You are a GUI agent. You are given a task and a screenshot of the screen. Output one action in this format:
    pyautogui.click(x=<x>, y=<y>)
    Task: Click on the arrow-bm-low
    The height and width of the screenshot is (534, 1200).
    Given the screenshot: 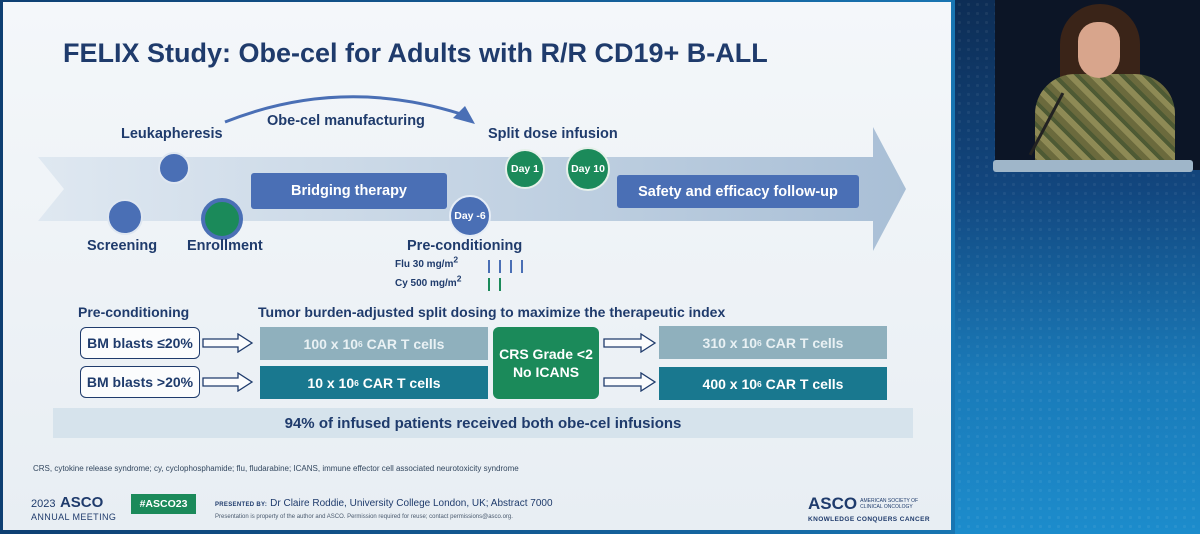 What is the action you would take?
    pyautogui.click(x=228, y=343)
    